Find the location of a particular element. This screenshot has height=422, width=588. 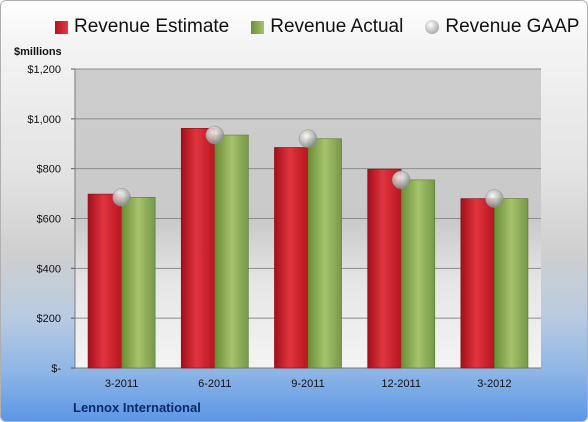

x-tick-label: 9-2011 is located at coordinates (307, 384).